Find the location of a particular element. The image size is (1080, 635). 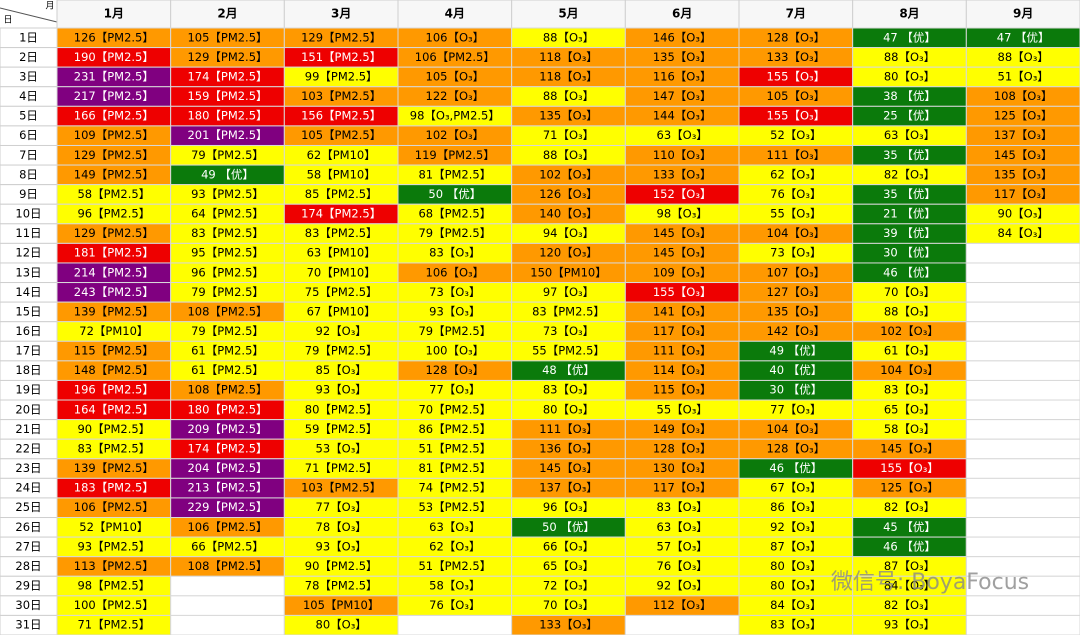

day-label: 30日 is located at coordinates (28, 605).